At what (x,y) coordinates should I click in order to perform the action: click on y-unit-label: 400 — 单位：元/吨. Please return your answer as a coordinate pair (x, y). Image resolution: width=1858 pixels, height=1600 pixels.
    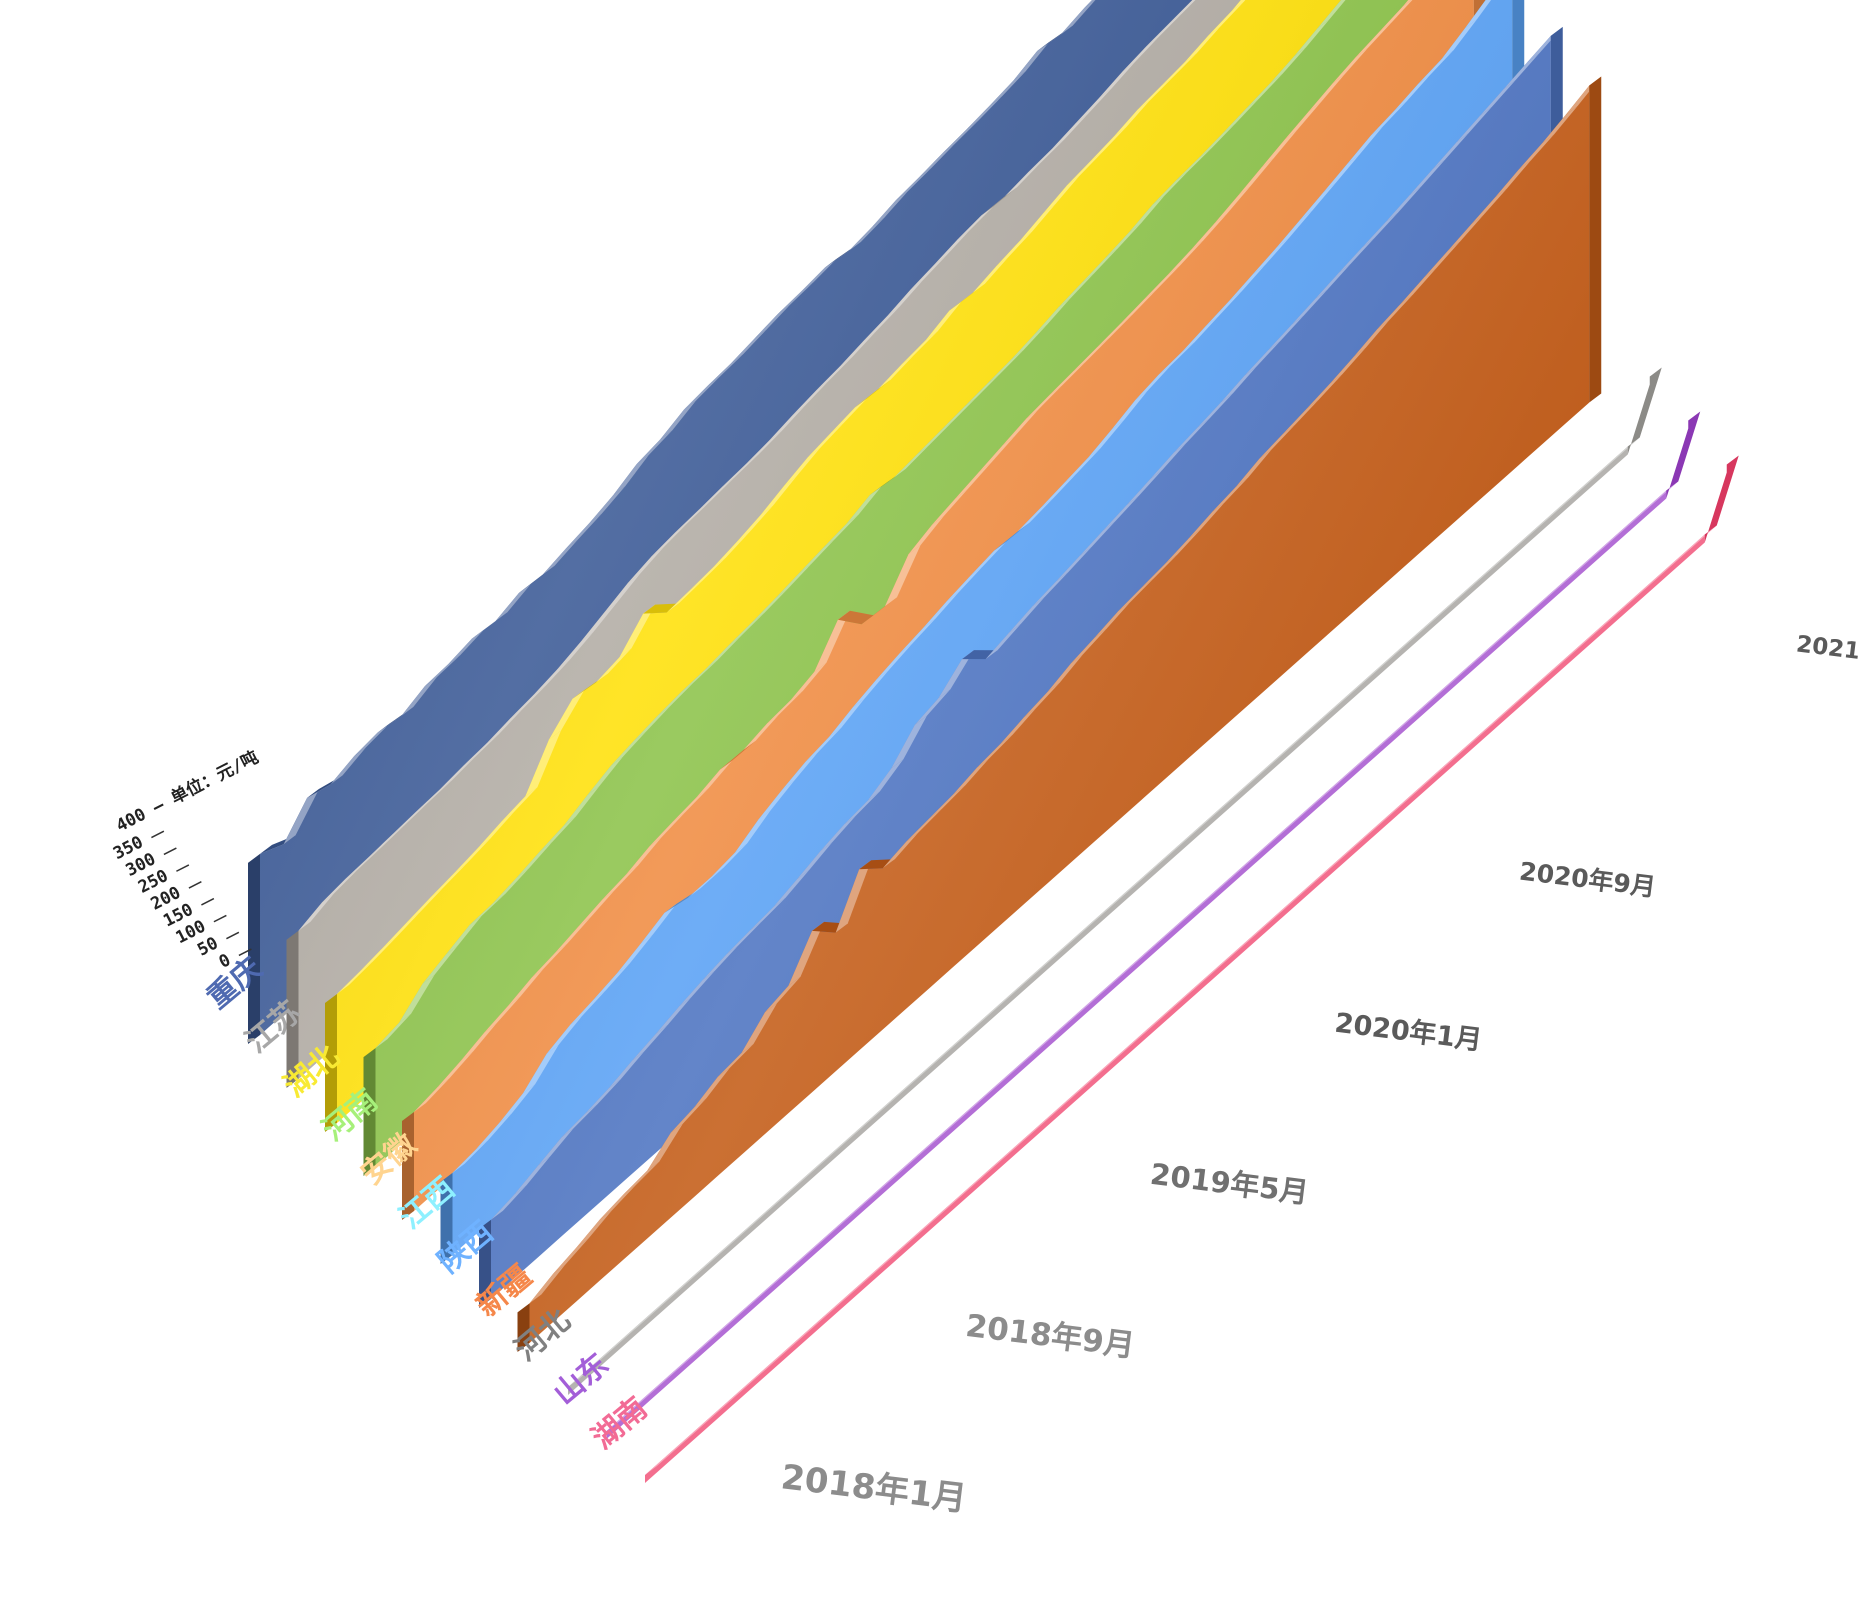
    Looking at the image, I should click on (187, 791).